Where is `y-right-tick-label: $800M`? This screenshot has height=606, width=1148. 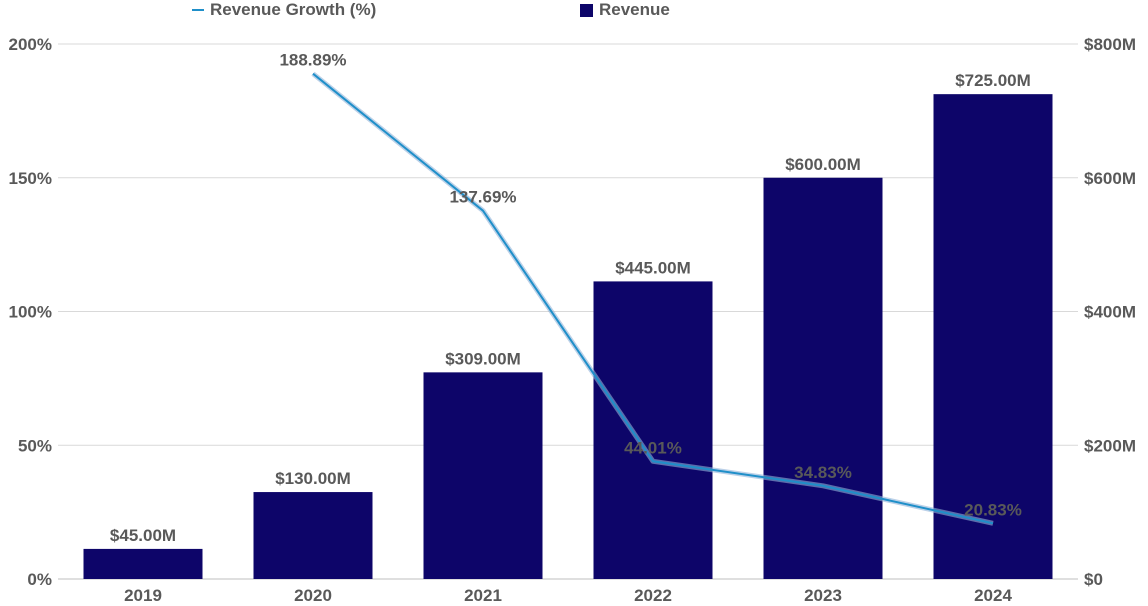 y-right-tick-label: $800M is located at coordinates (1110, 44).